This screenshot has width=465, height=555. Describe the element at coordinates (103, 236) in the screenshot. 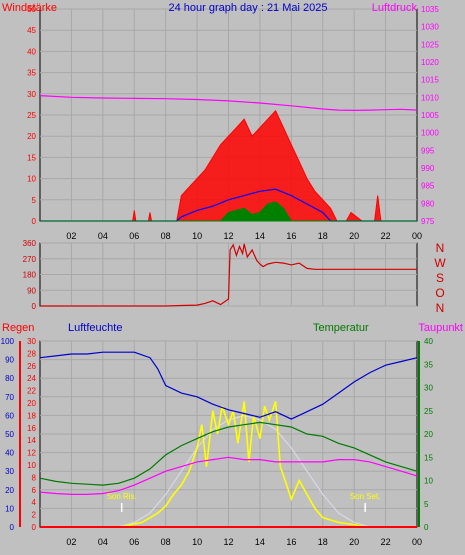

I see `wind-x-tick: 04` at that location.